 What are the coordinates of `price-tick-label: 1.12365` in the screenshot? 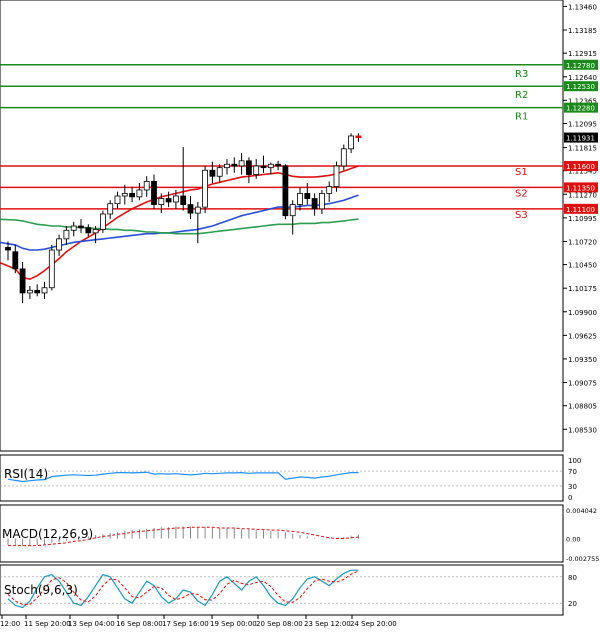 It's located at (582, 101).